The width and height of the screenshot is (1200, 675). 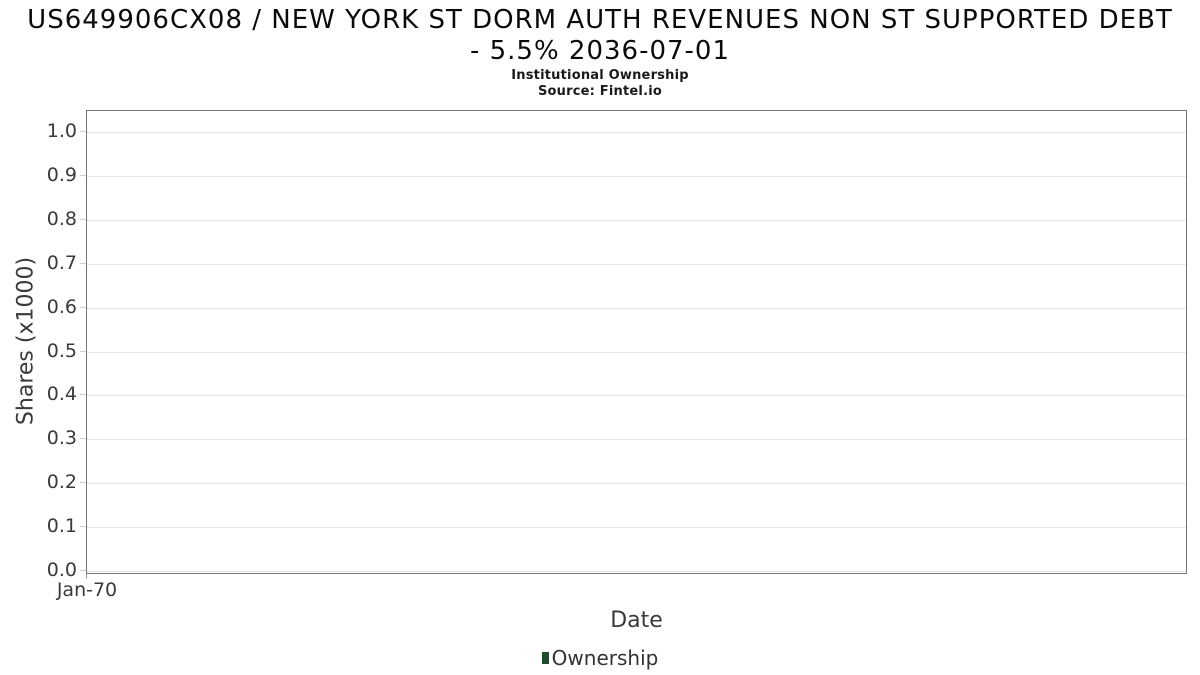 I want to click on y-tick-label: 0.9, so click(x=61, y=174).